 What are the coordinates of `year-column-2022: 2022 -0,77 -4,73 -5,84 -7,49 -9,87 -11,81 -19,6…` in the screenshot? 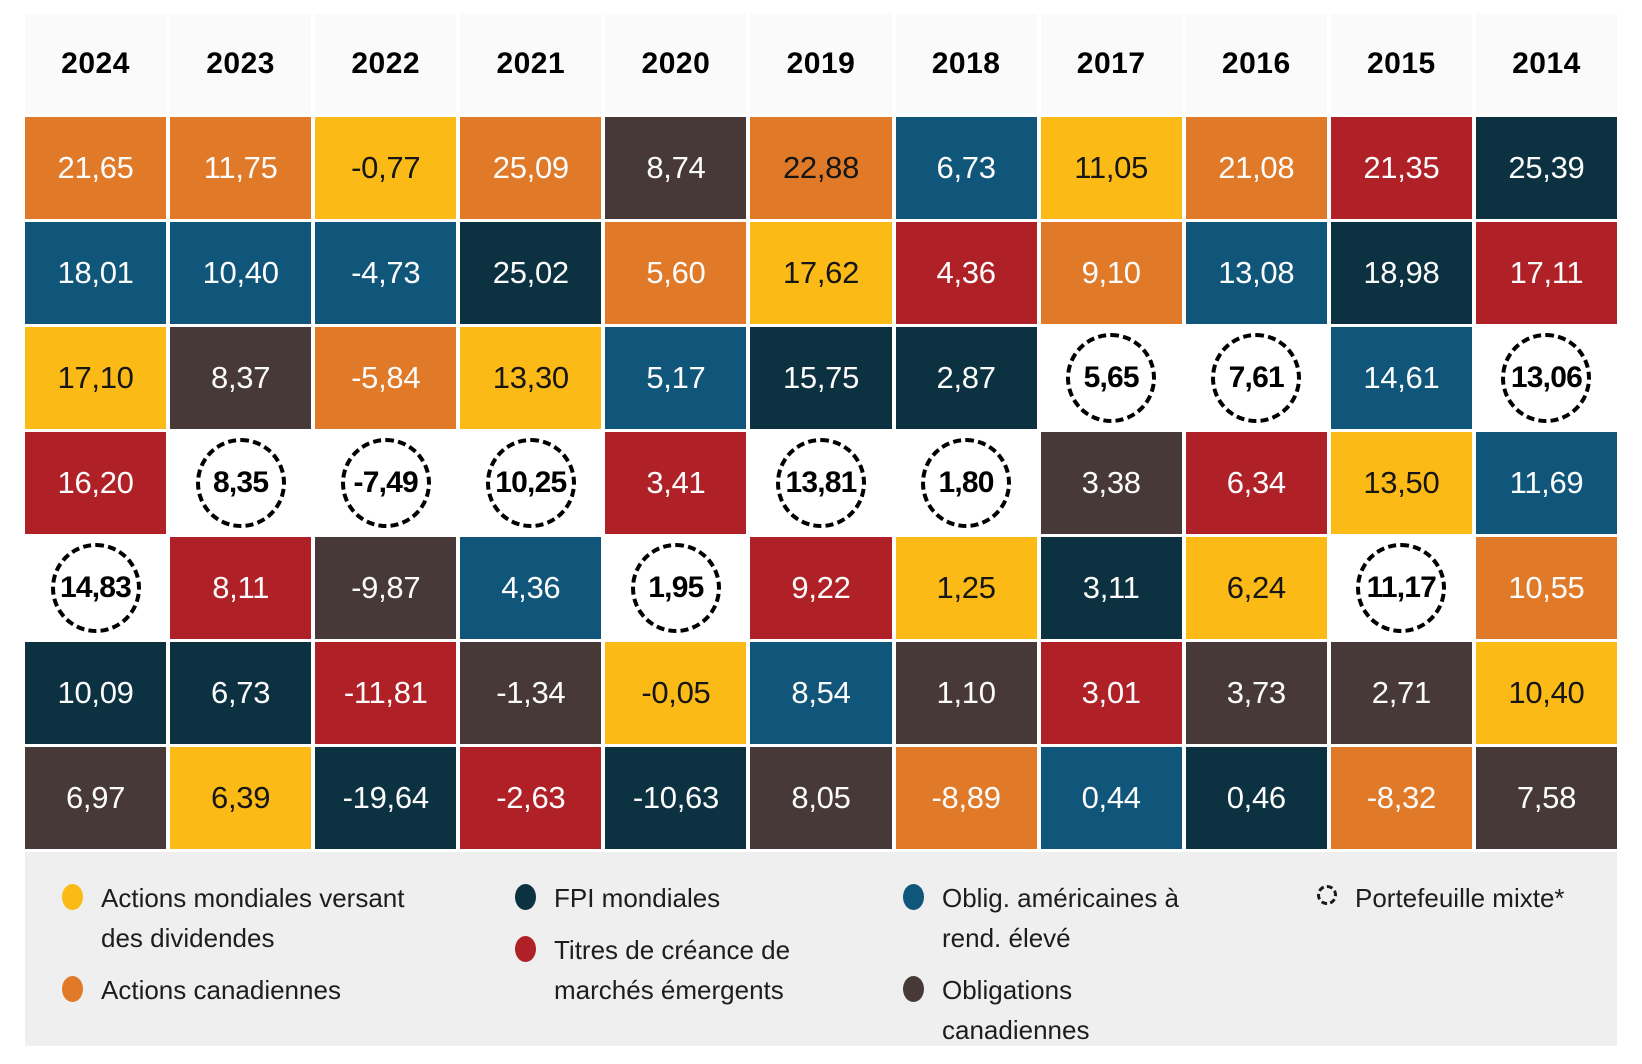 It's located at (386, 431).